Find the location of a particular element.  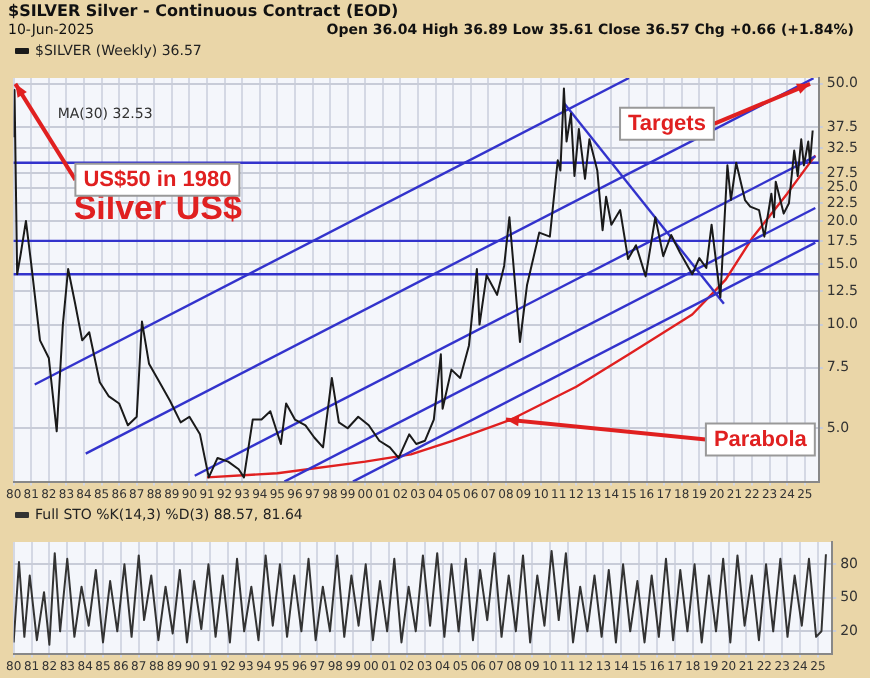

annotation: Silver US$ is located at coordinates (158, 208).